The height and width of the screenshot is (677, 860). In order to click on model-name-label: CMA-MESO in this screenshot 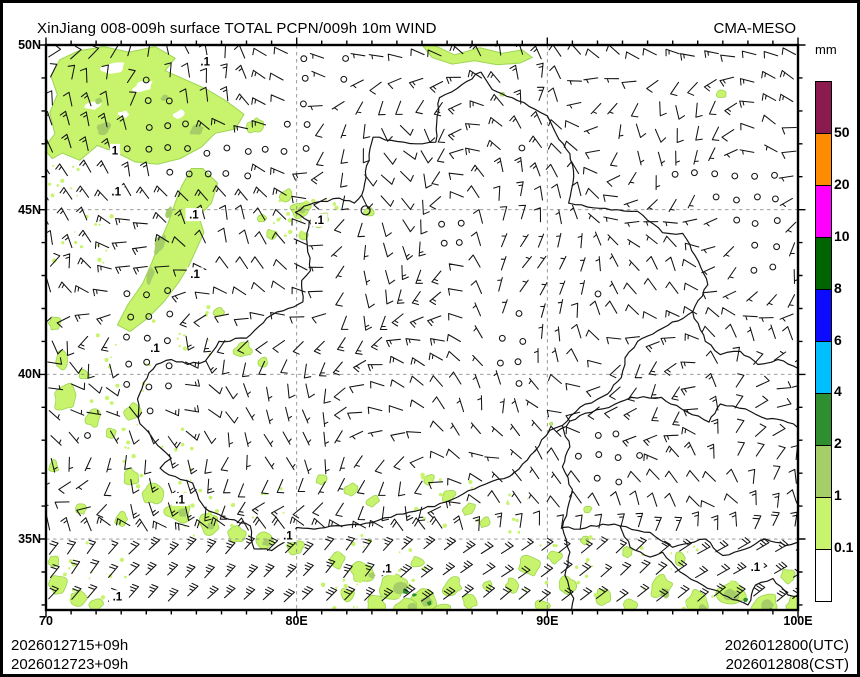, I will do `click(755, 28)`.